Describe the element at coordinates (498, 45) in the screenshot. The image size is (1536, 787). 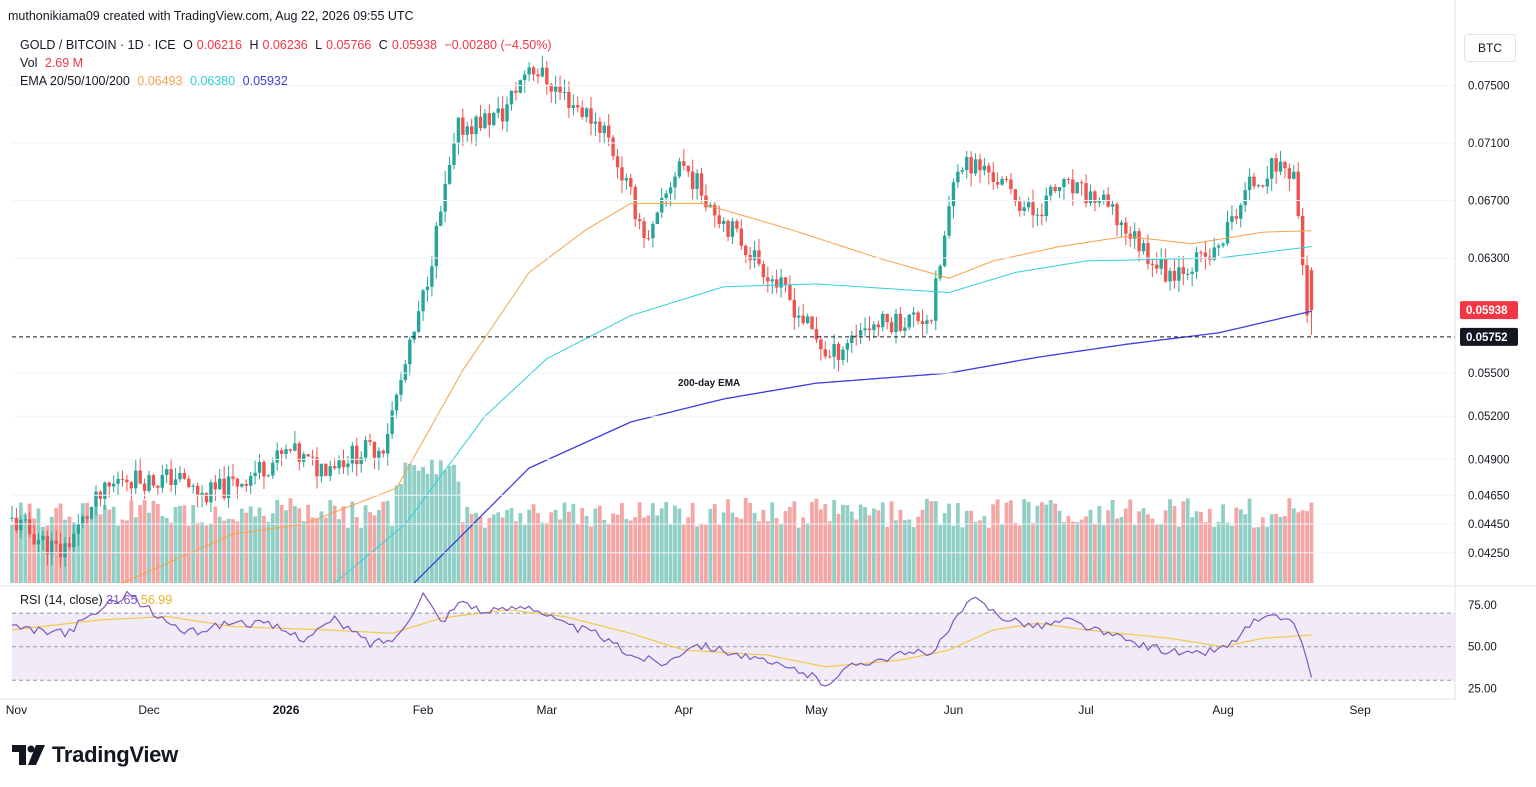
I see `change-value: −0.00280 (−4.50%)` at that location.